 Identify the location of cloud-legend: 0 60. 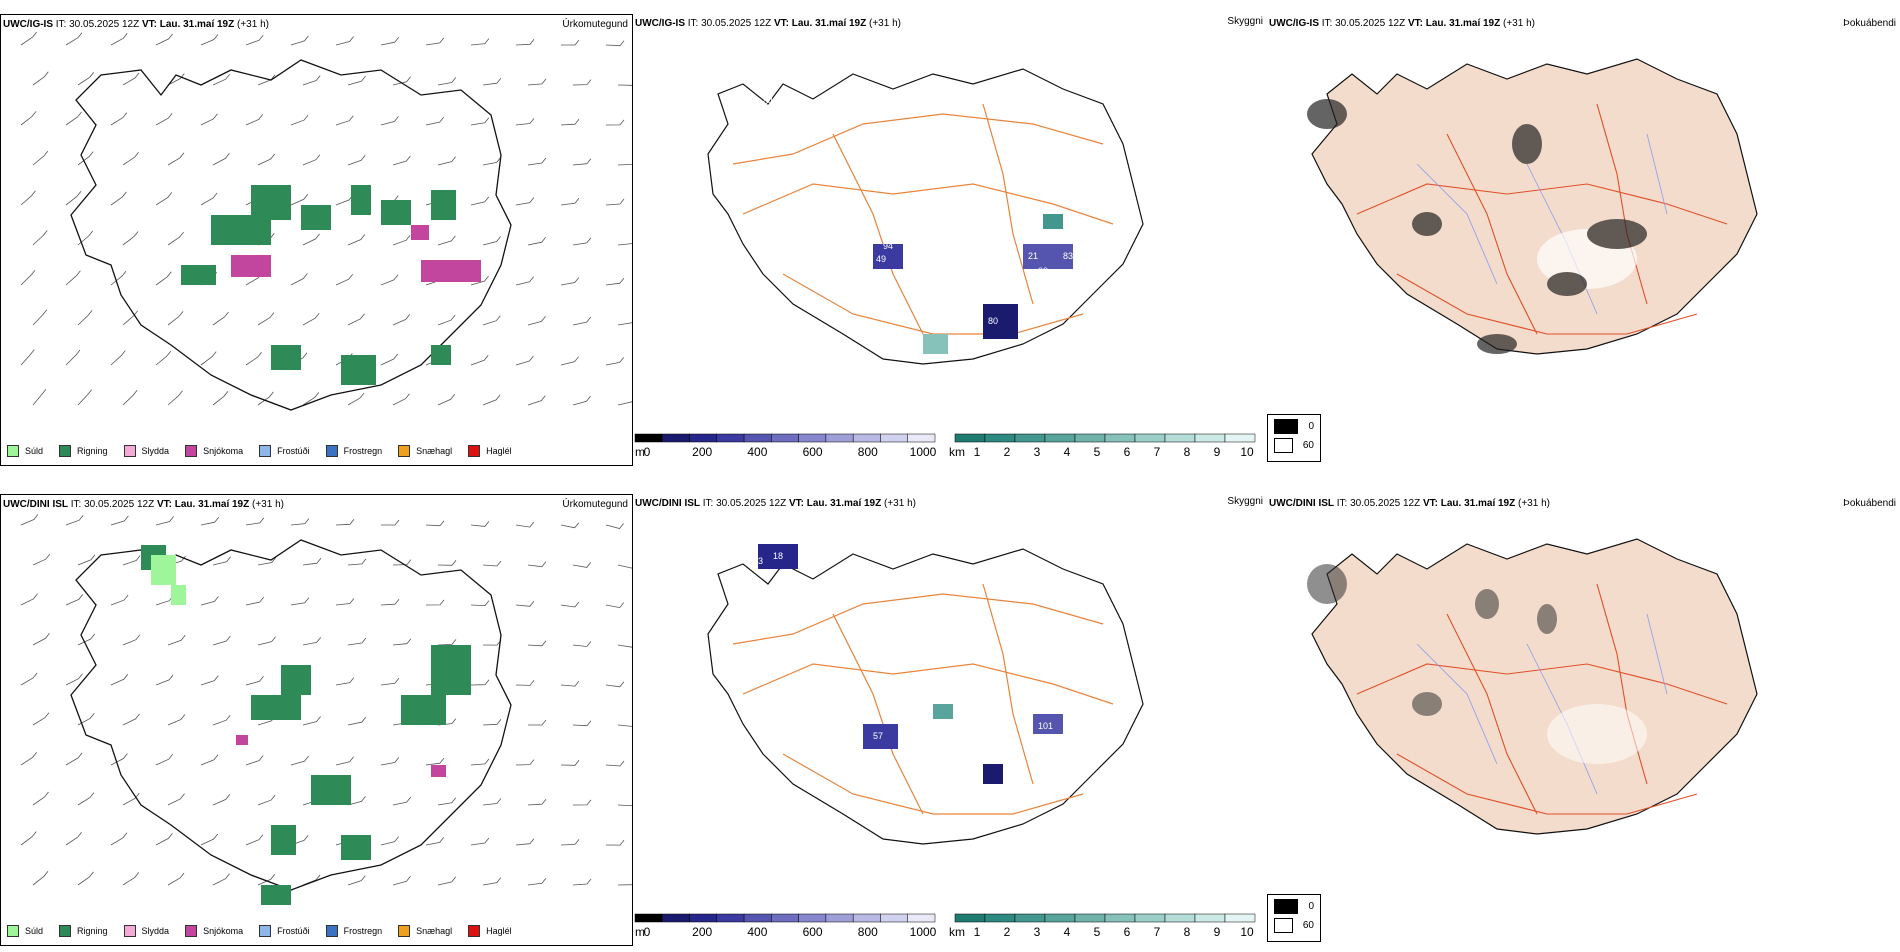
(1294, 918).